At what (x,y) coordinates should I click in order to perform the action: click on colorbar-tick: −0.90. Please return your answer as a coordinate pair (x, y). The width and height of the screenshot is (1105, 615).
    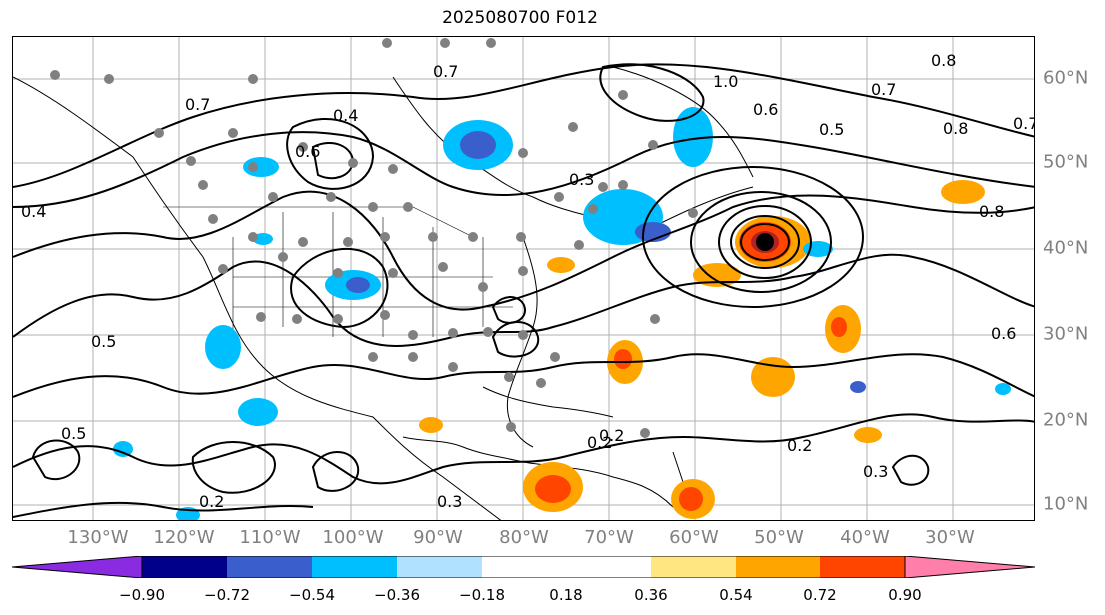
    Looking at the image, I should click on (142, 595).